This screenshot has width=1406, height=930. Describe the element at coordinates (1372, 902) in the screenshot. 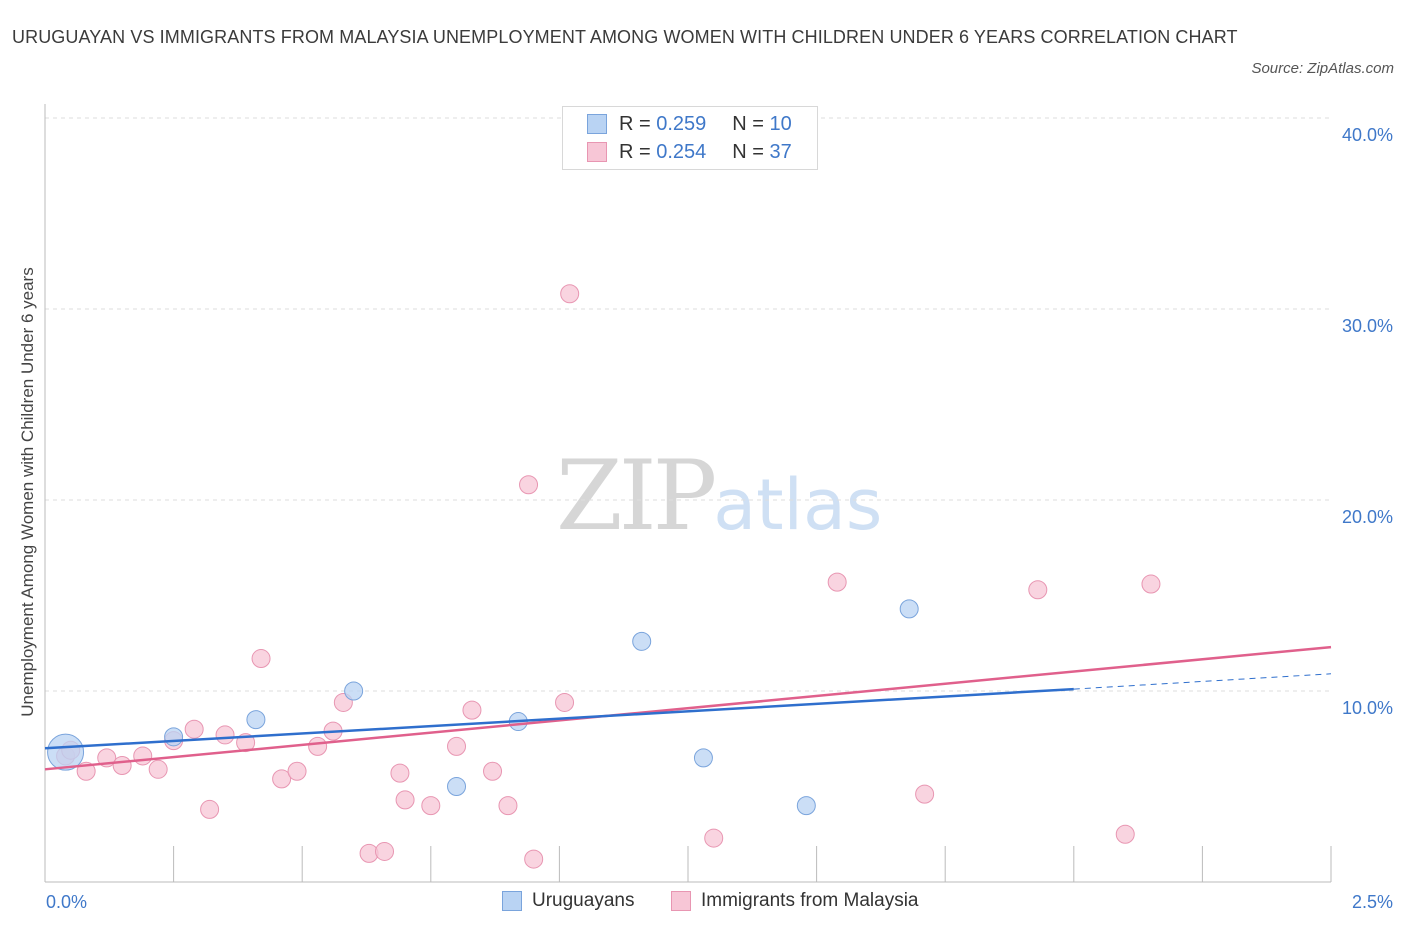

I see `x-tick-label: 2.5%` at that location.